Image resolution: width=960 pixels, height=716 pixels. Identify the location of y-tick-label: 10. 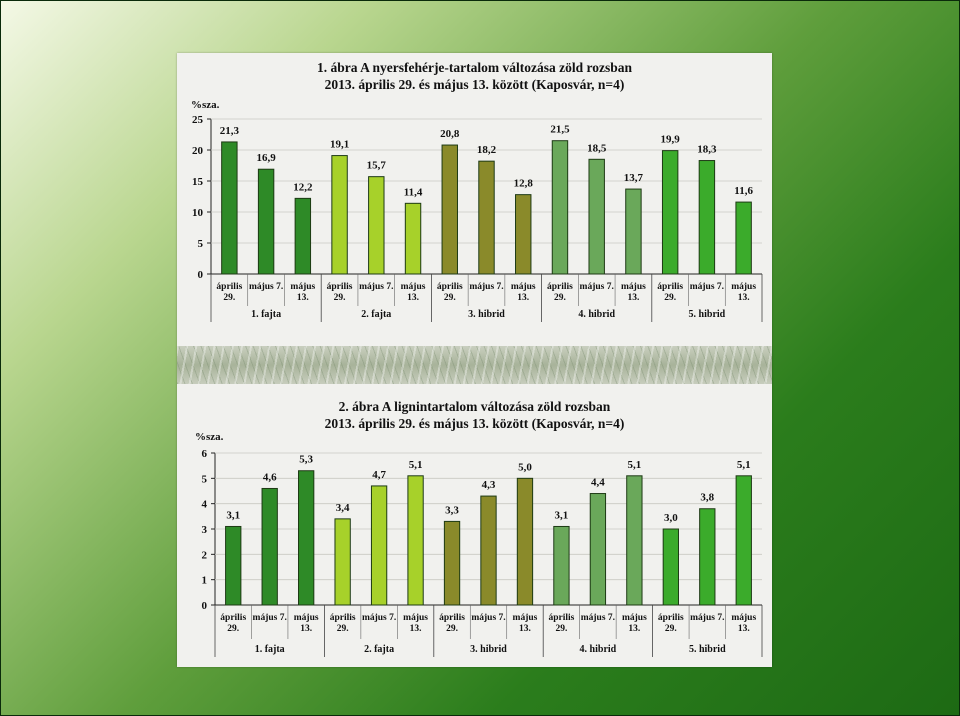
(198, 213).